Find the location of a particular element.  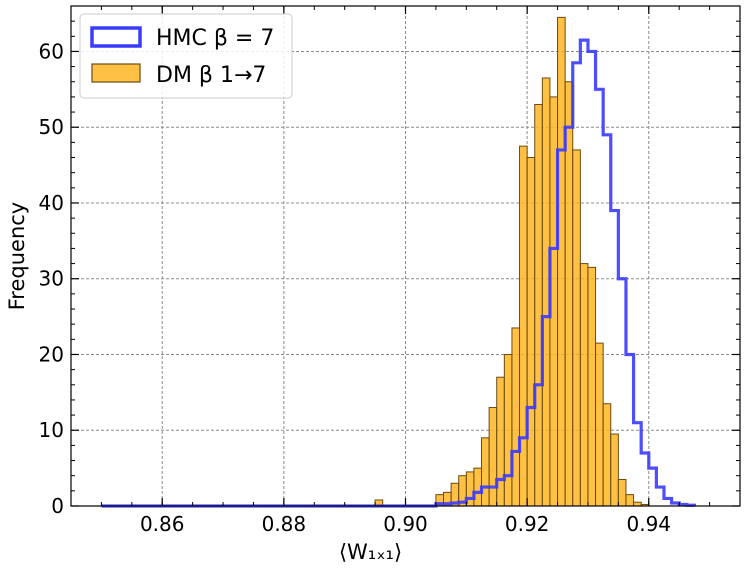

legend-swatch-hmc is located at coordinates (116, 37).